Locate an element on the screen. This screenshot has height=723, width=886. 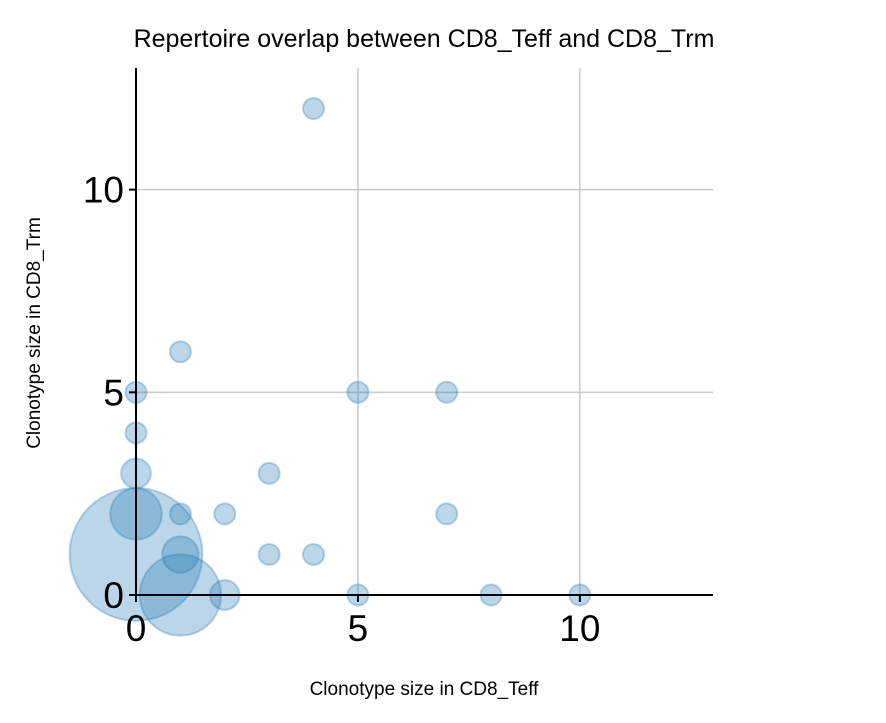
y-tick-label-10: 10 is located at coordinates (103, 190).